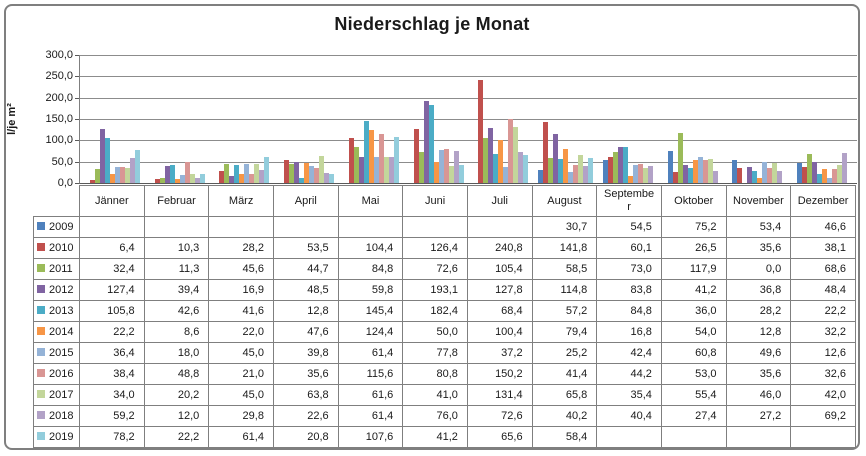  I want to click on bar-group-august, so click(565, 119).